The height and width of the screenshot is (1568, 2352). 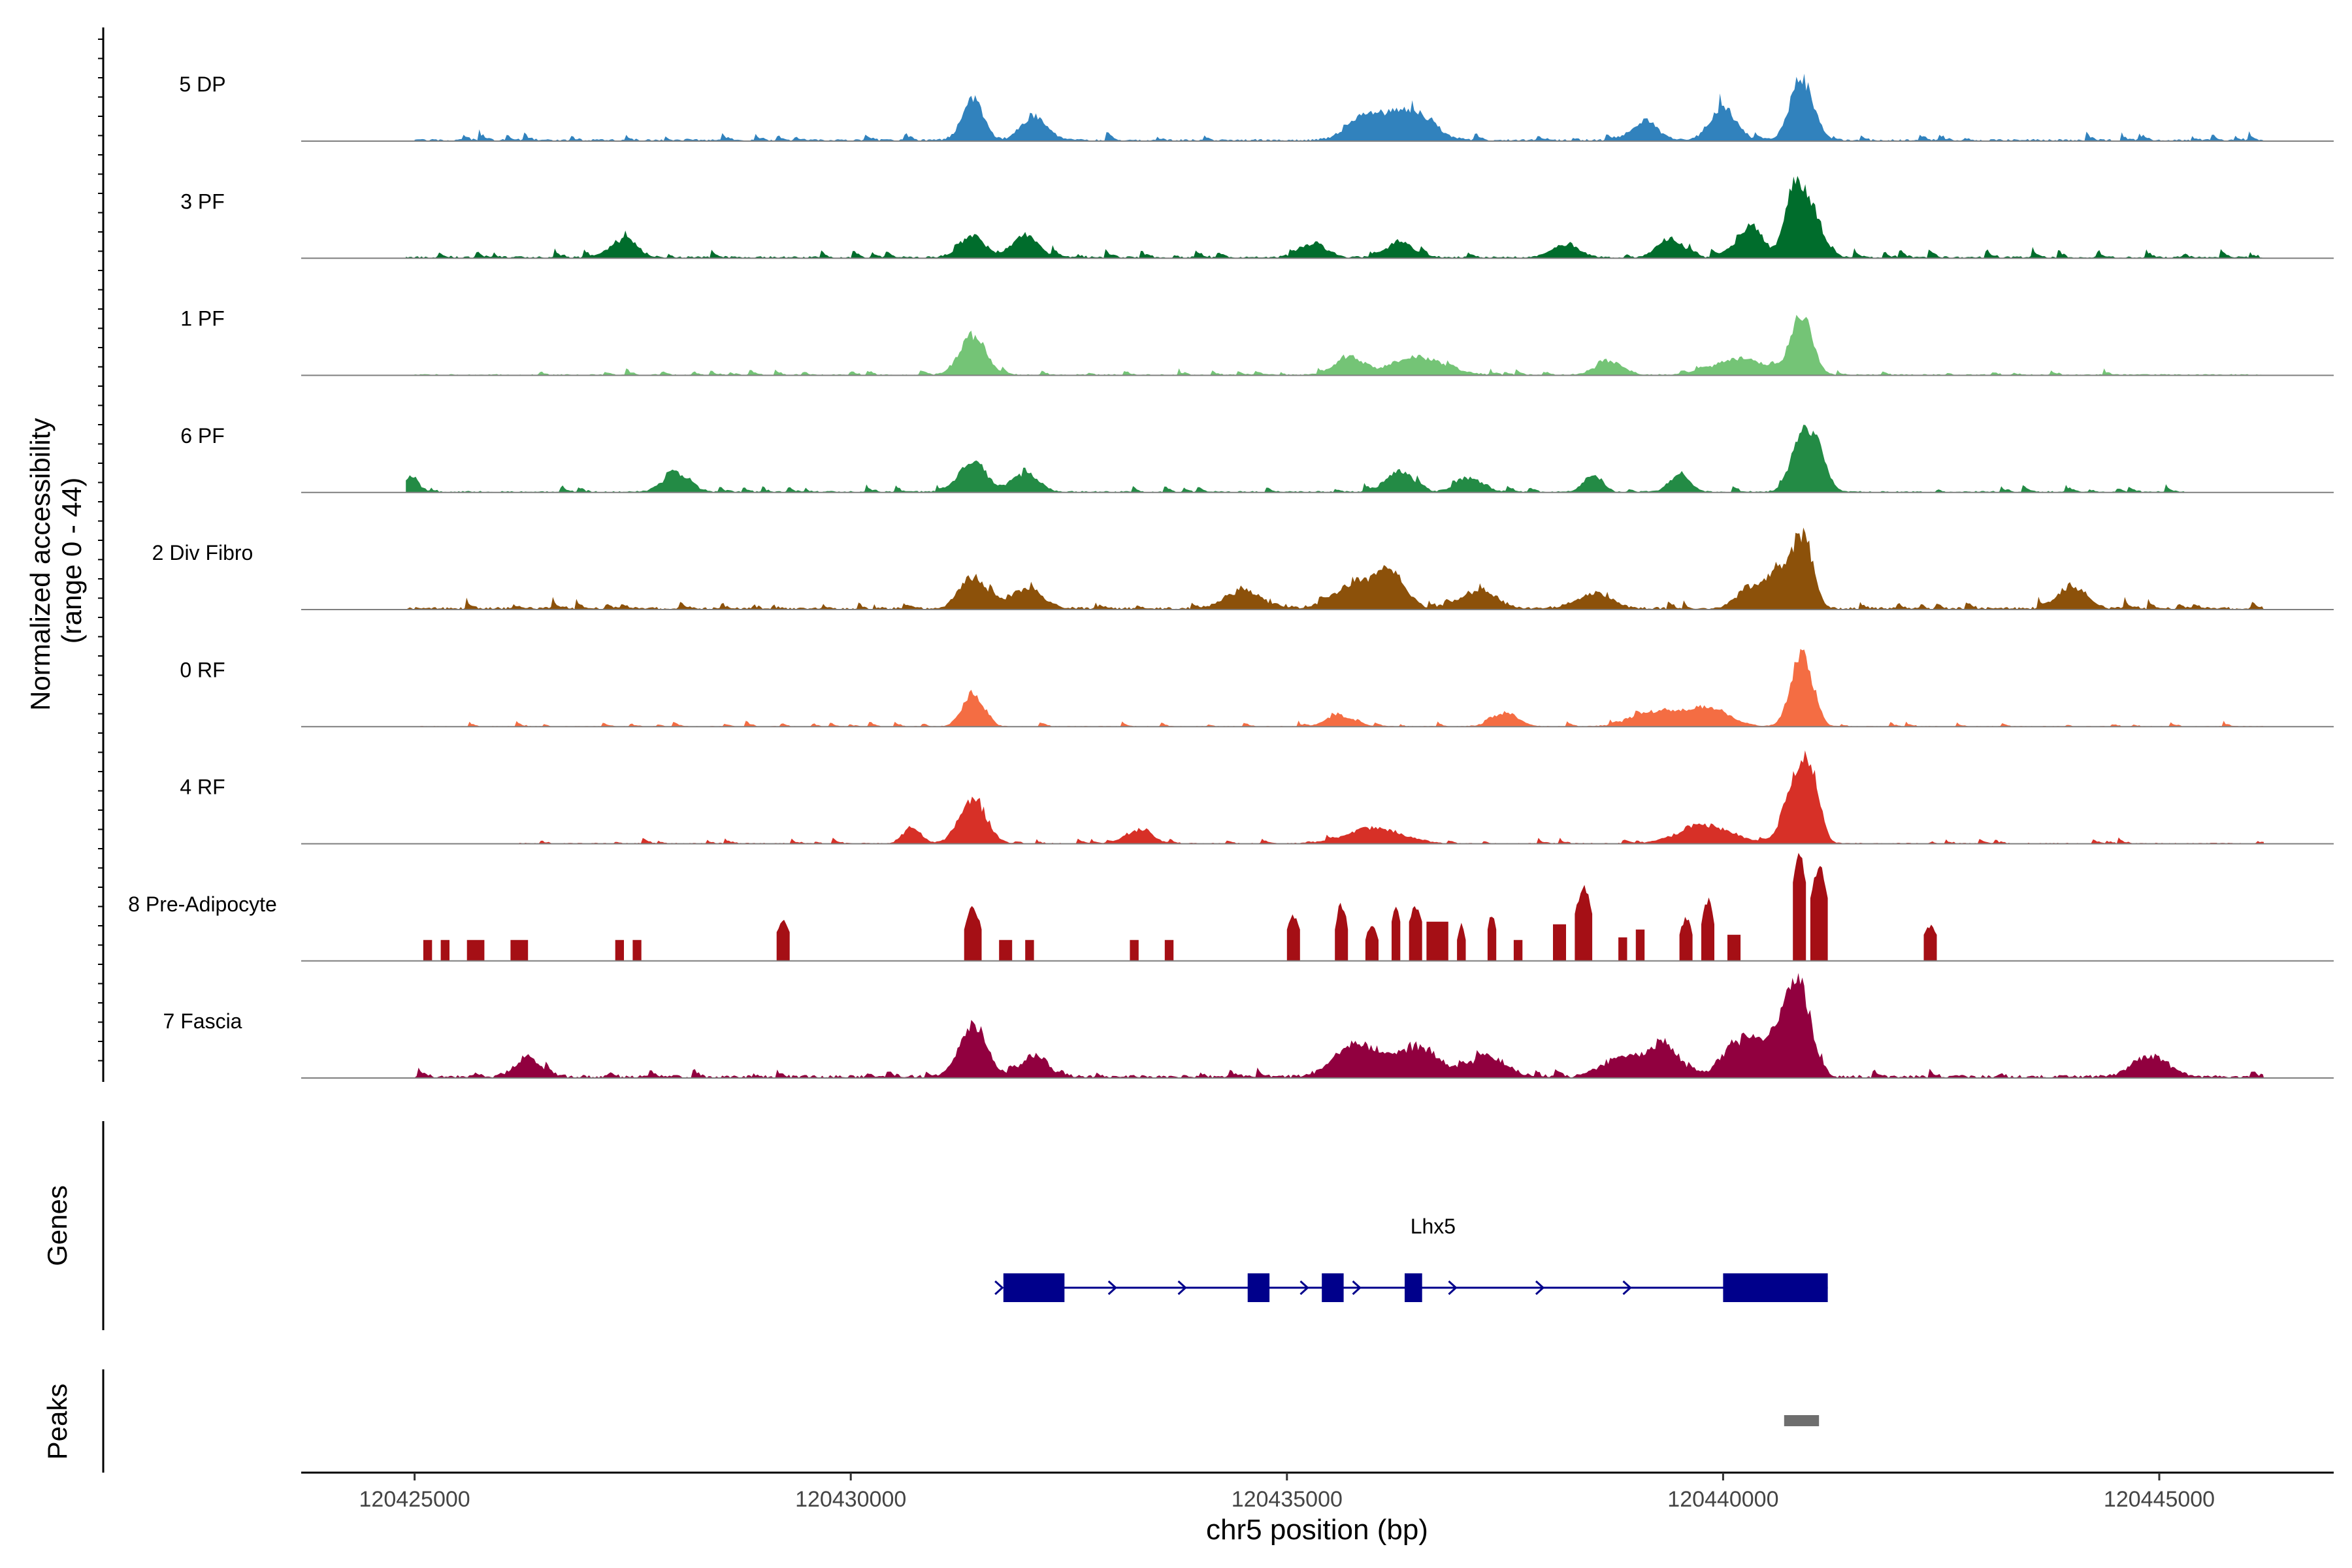 What do you see at coordinates (40, 564) in the screenshot?
I see `coverage-y-axis-title-line1: Normalized accessibility` at bounding box center [40, 564].